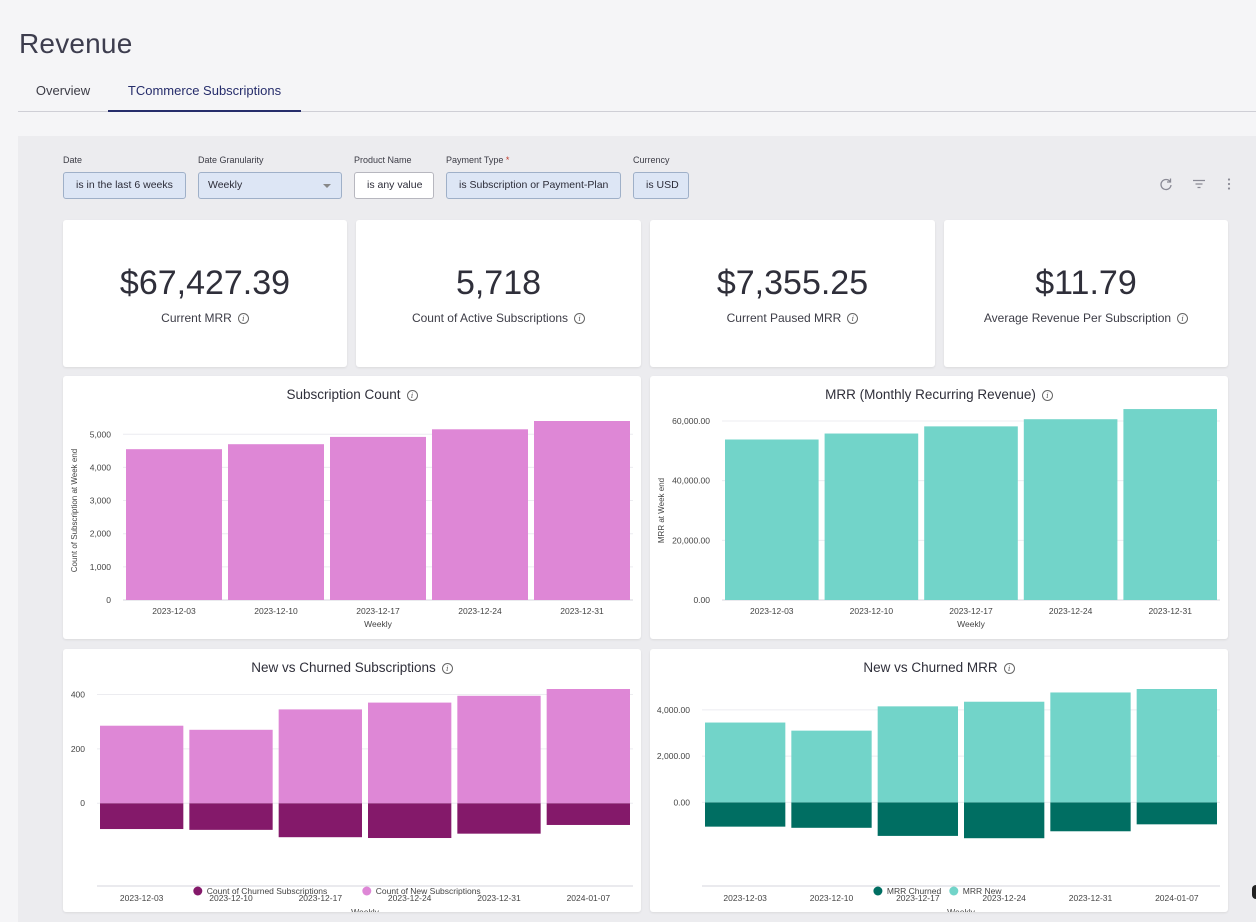 Image resolution: width=1256 pixels, height=922 pixels. What do you see at coordinates (1229, 185) in the screenshot?
I see `more-vert-icon` at bounding box center [1229, 185].